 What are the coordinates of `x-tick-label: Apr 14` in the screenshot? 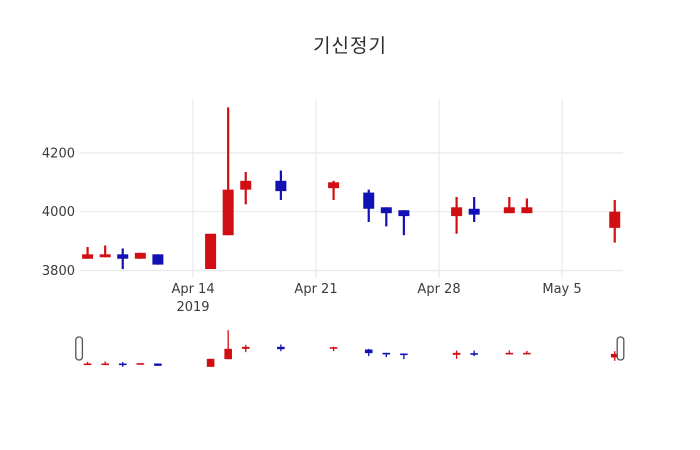 It's located at (192, 289).